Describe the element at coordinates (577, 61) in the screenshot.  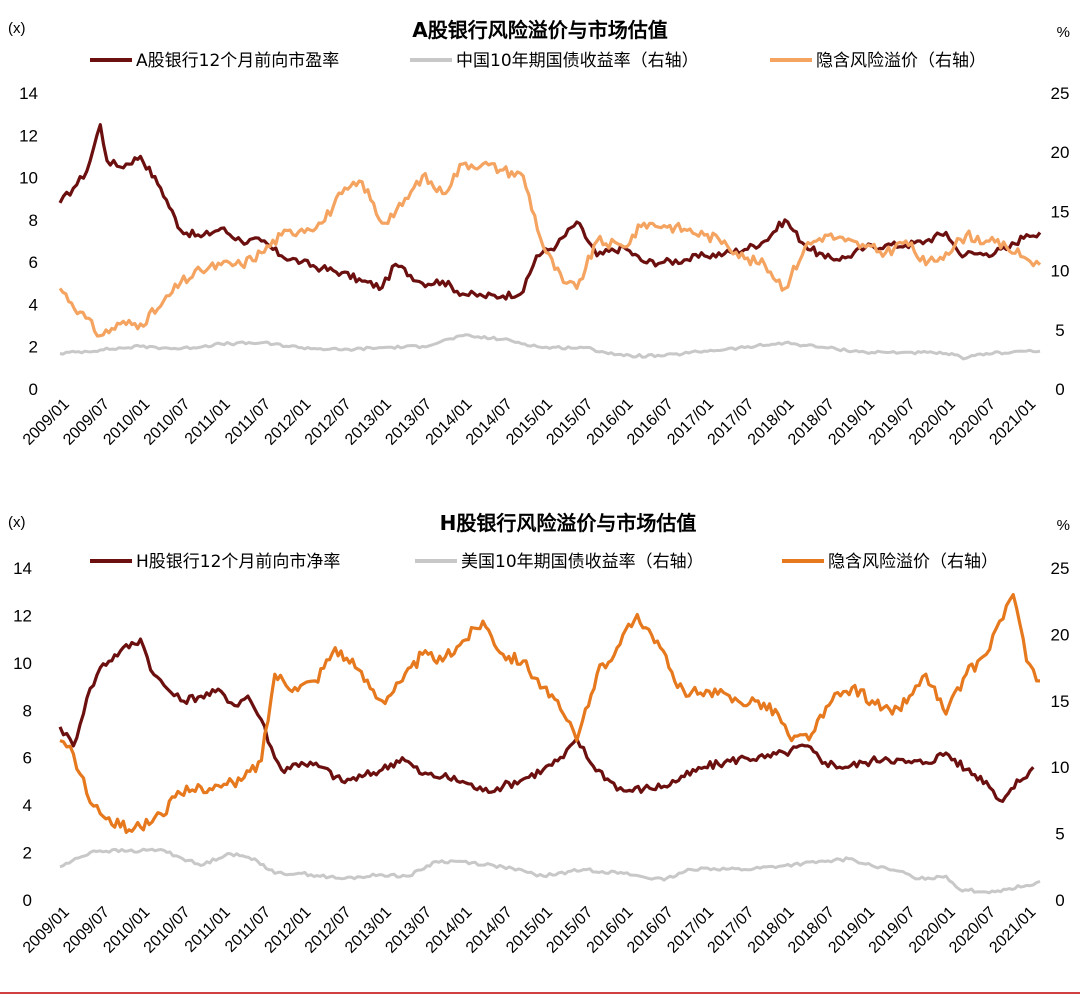
I see `legend-label: 中国10年期国债收益率（右轴）` at that location.